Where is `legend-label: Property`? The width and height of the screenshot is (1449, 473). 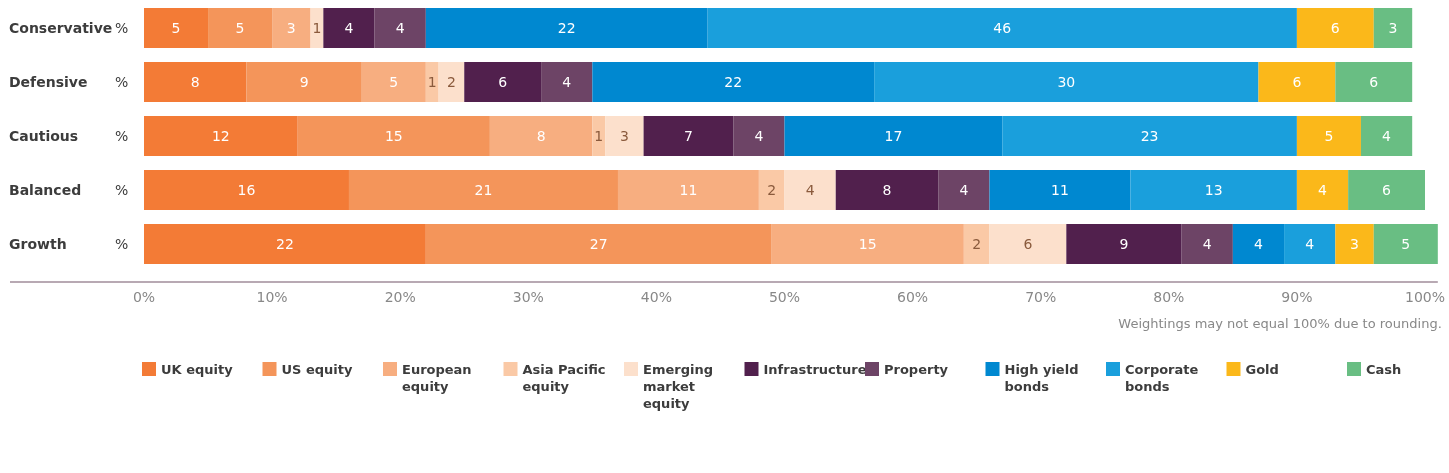 legend-label: Property is located at coordinates (916, 369).